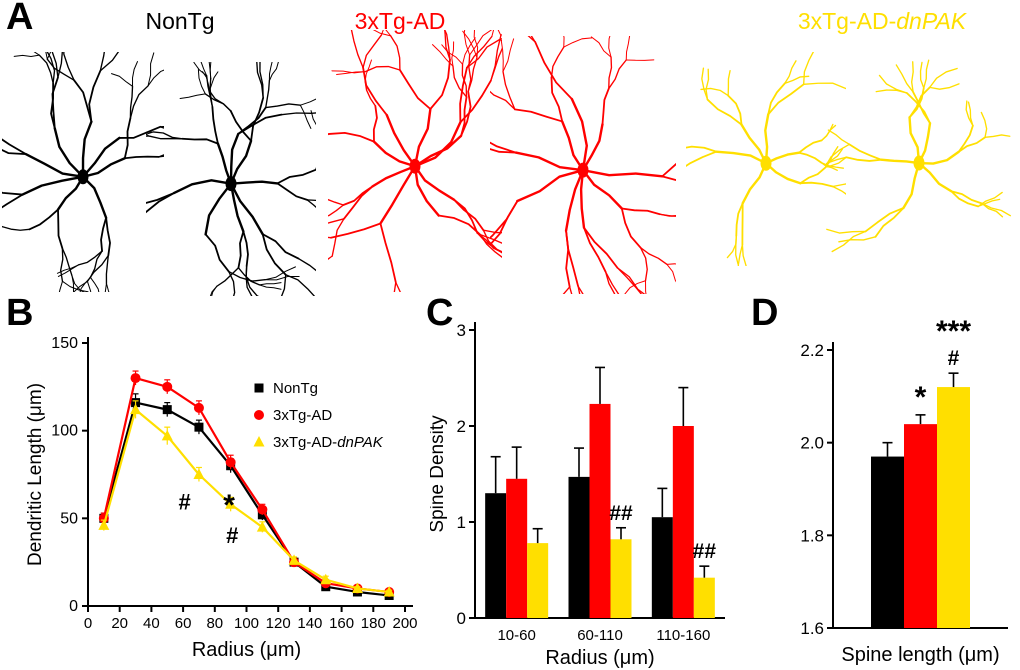  I want to click on group-label-3xtg-ad-dnpak: 3xTg-AD-dnPAK, so click(882, 21).